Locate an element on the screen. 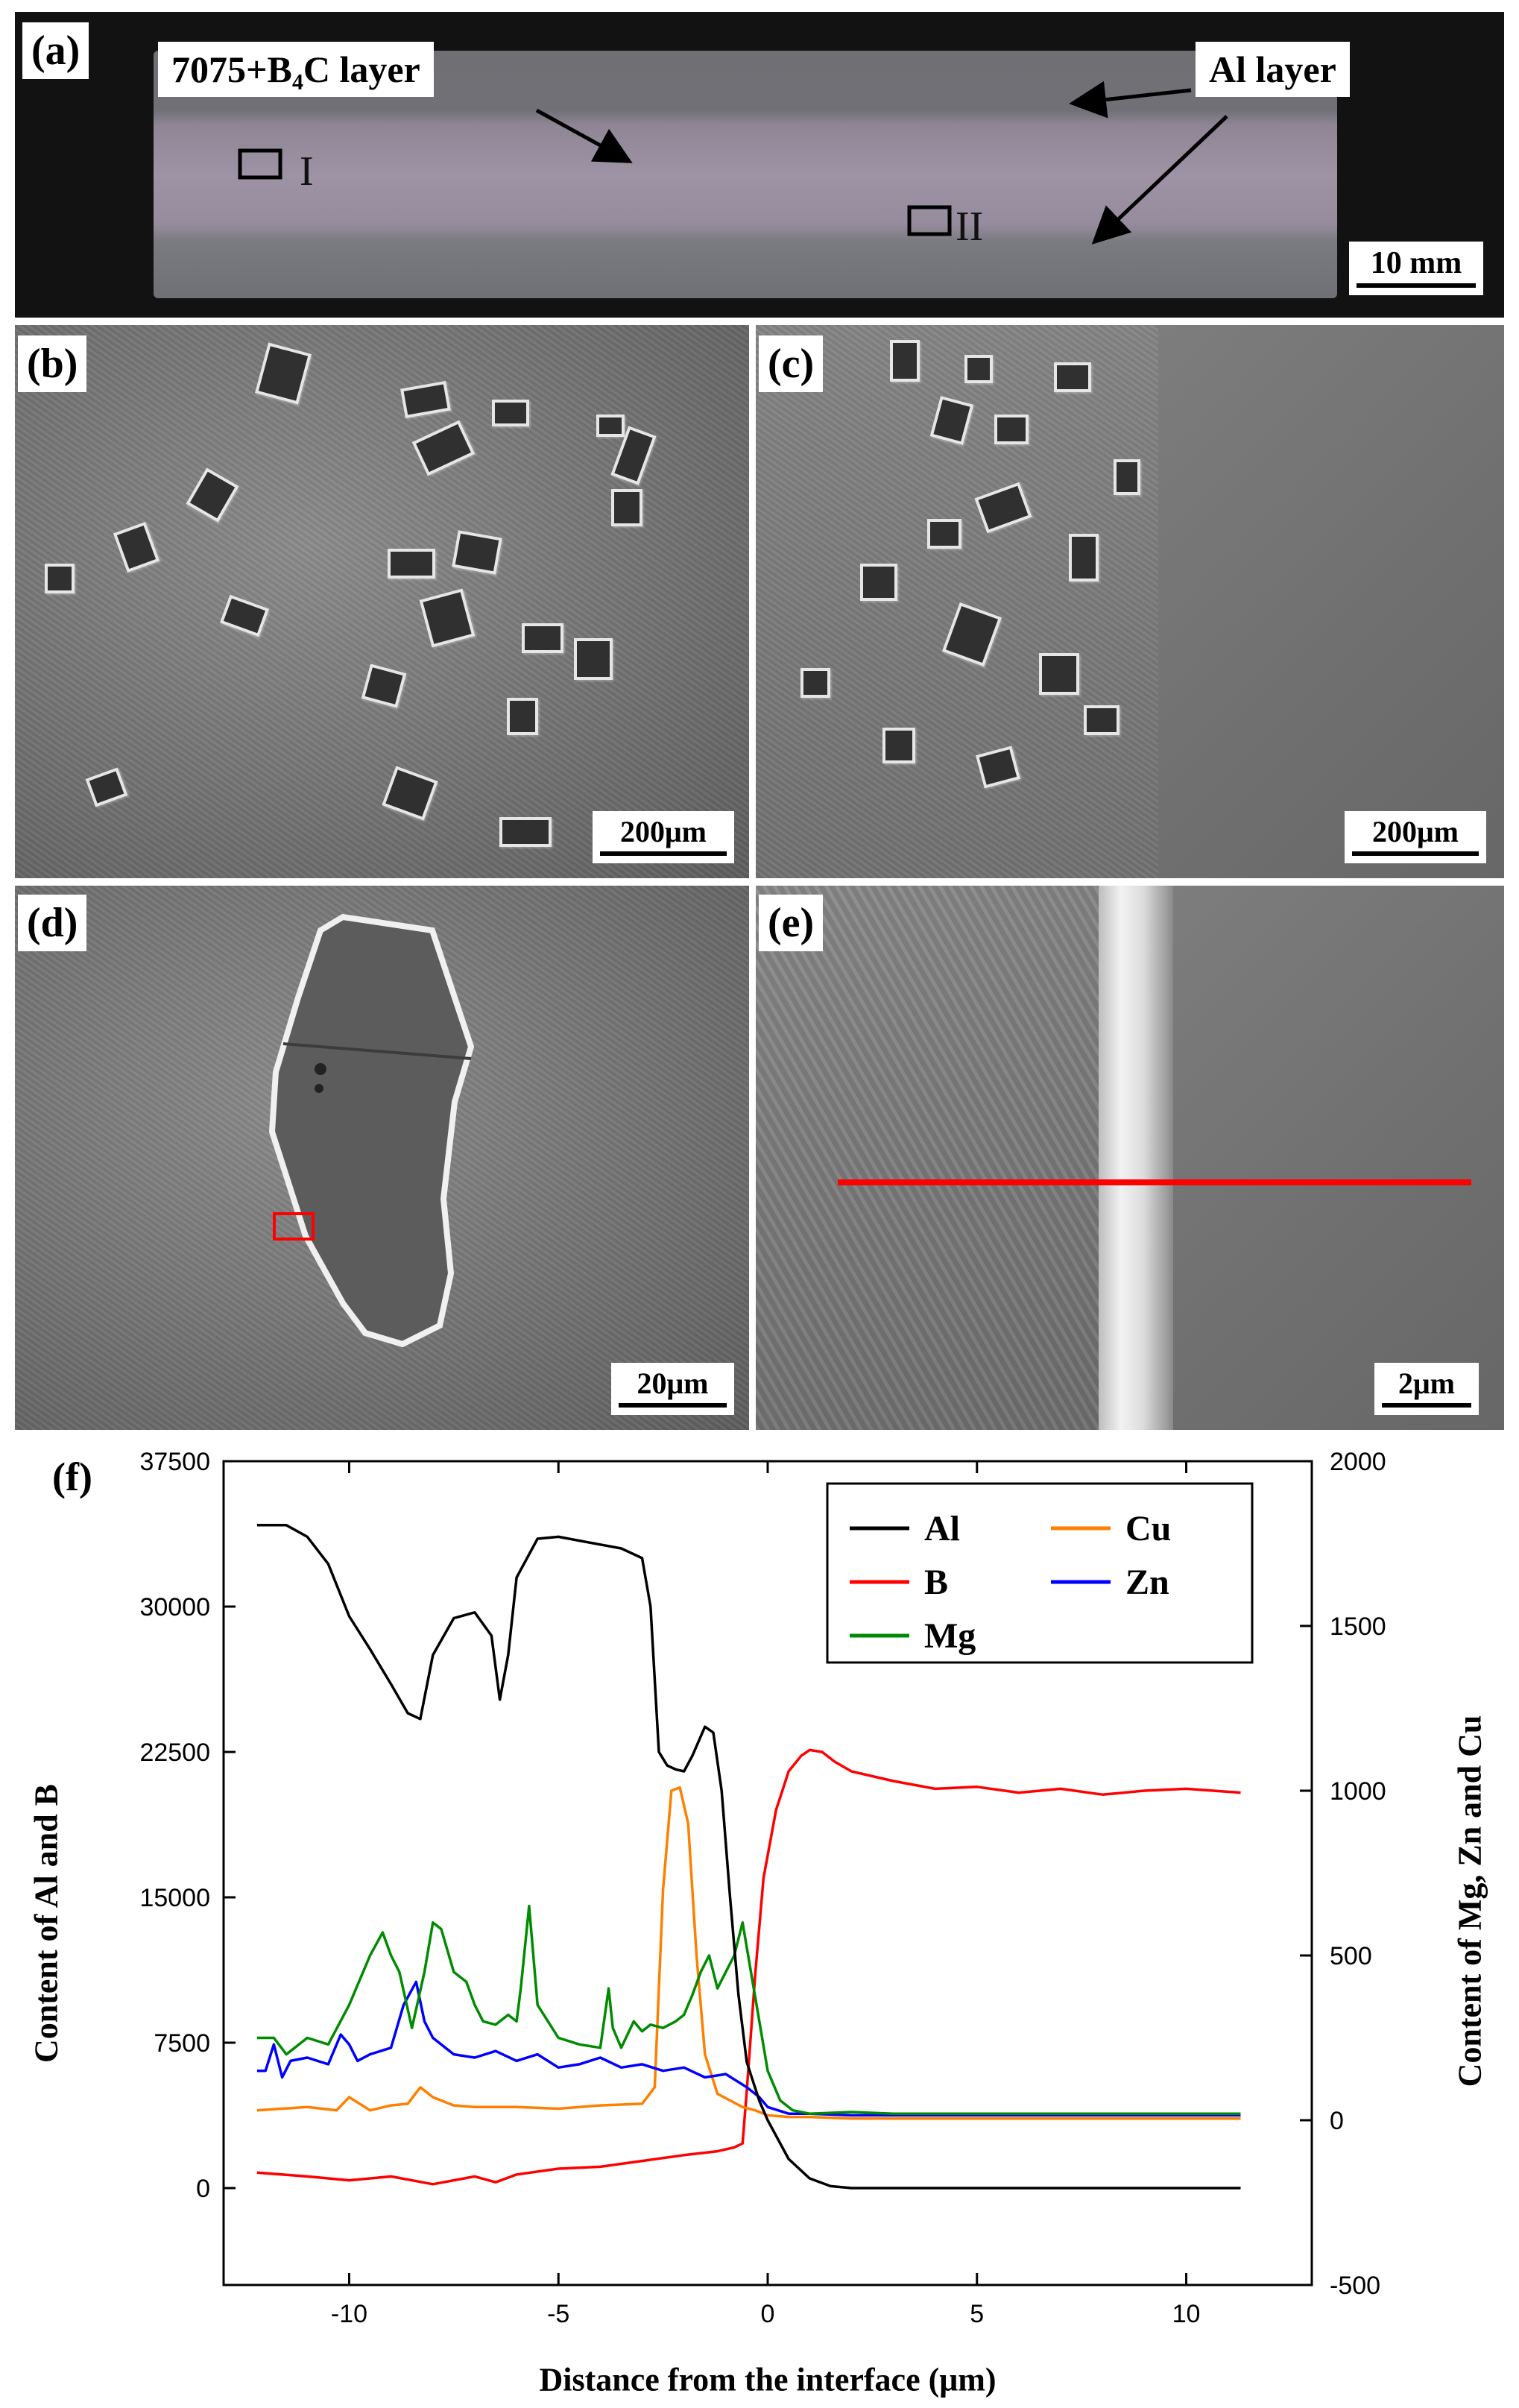 Image resolution: width=1519 pixels, height=2408 pixels. y2-tick-label: 1000 is located at coordinates (1358, 1792).